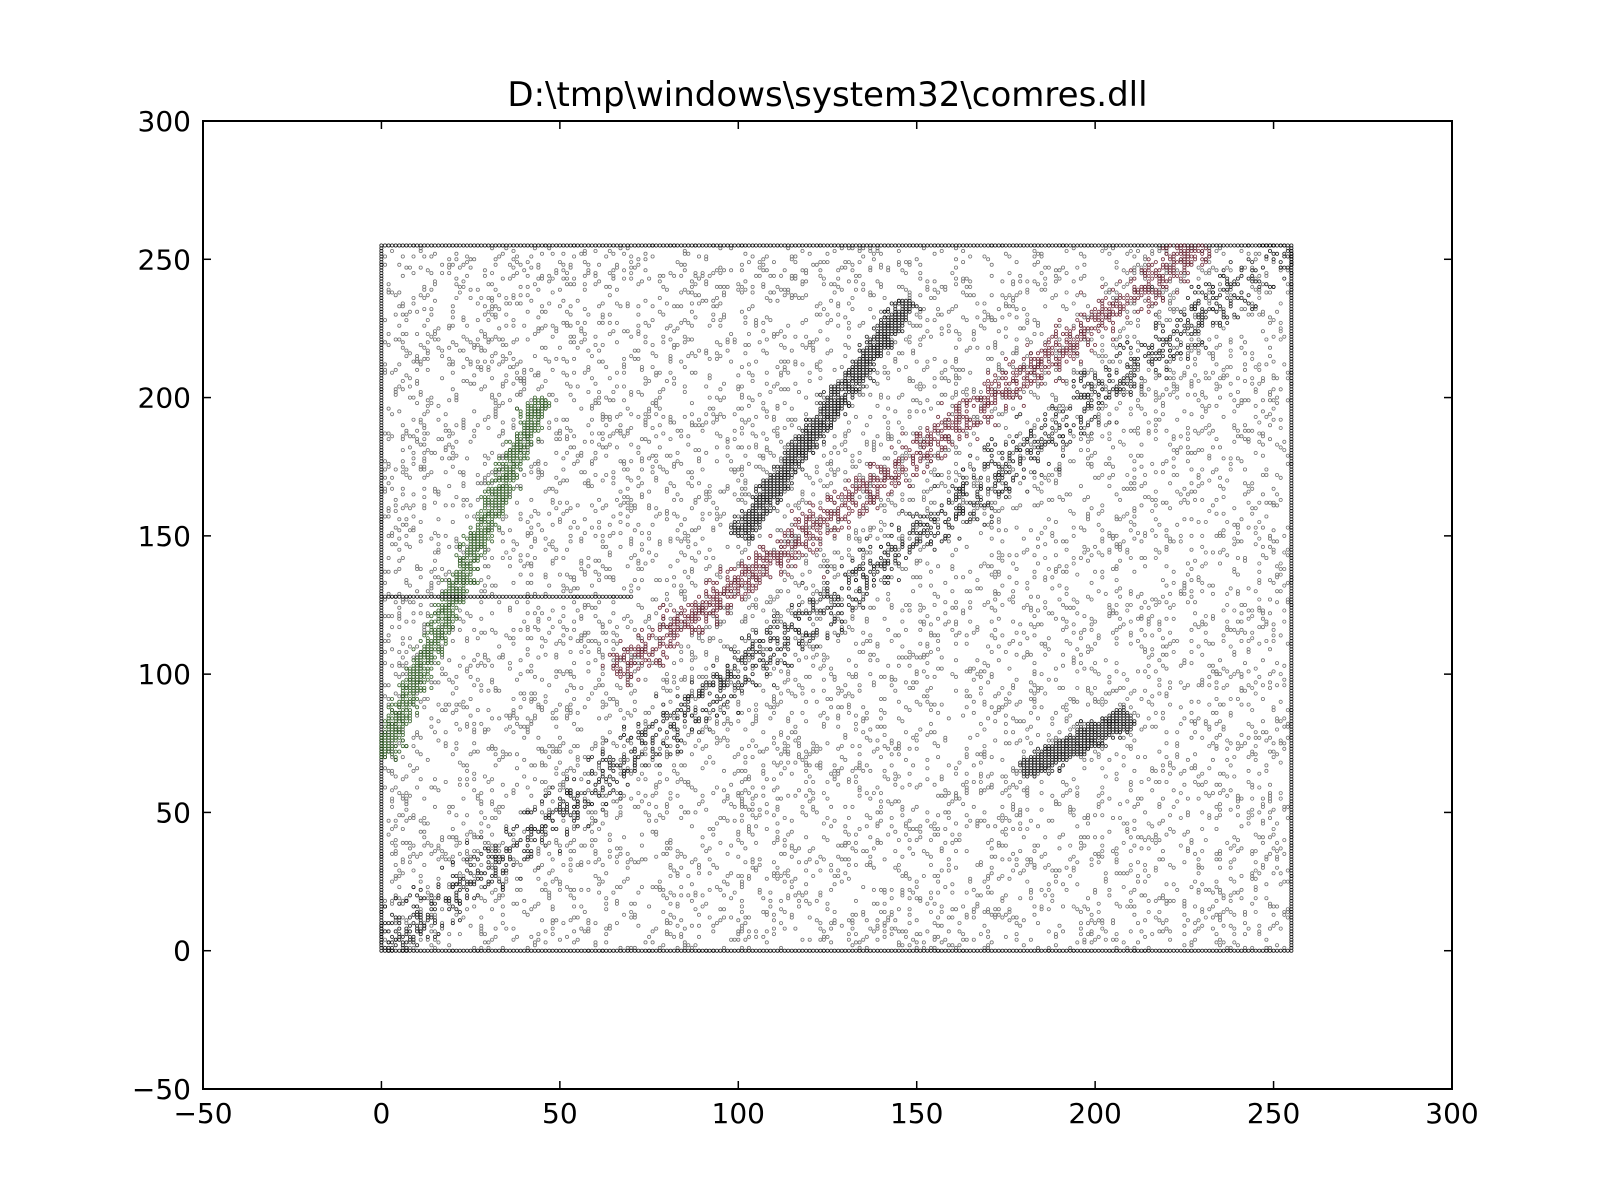 This screenshot has width=1600, height=1200. I want to click on y-tick-label: 50, so click(173, 812).